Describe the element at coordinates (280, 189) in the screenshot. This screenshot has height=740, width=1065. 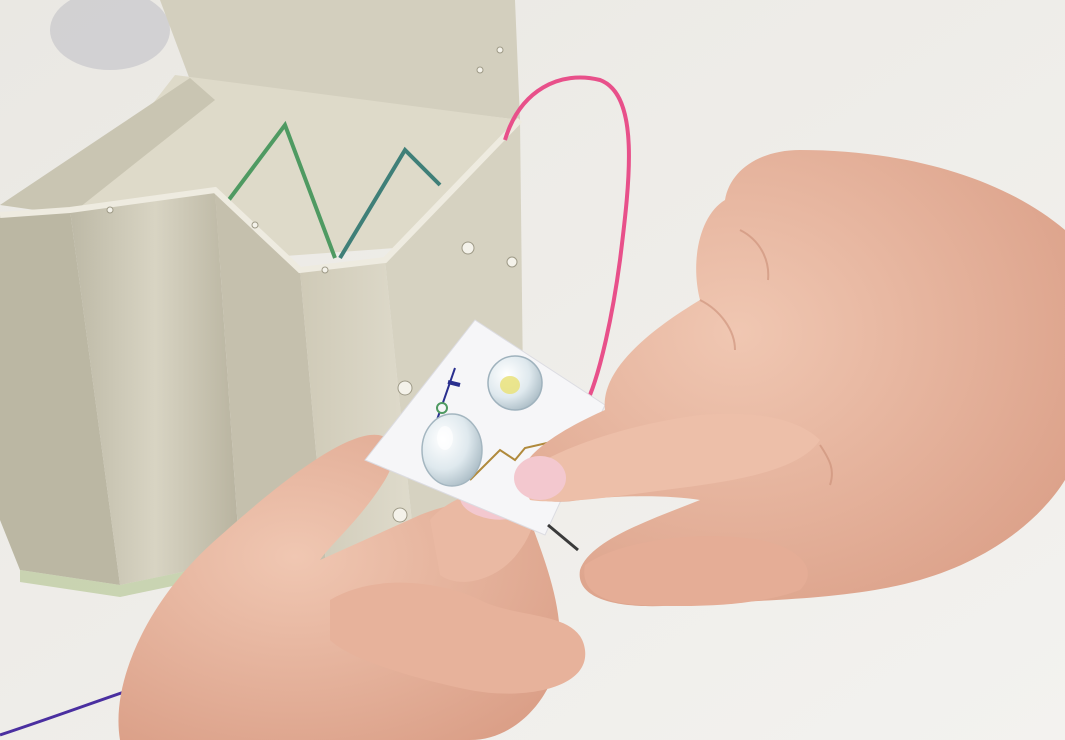
I see `green-wire` at that location.